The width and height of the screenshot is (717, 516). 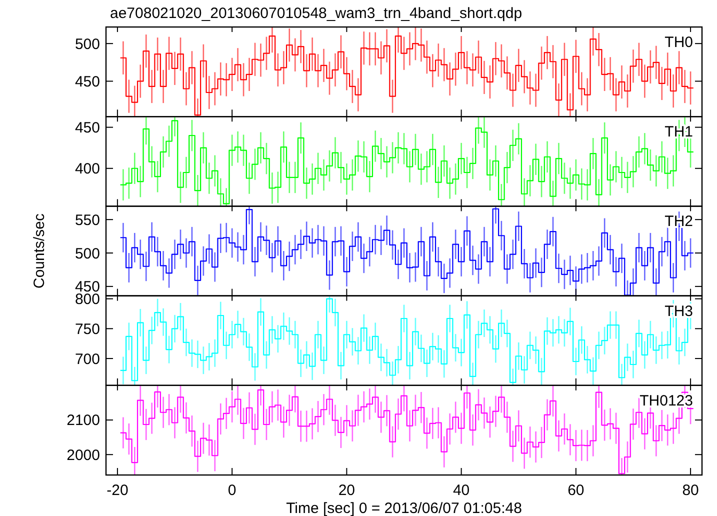 I want to click on y-tick-label: 550, so click(x=87, y=220).